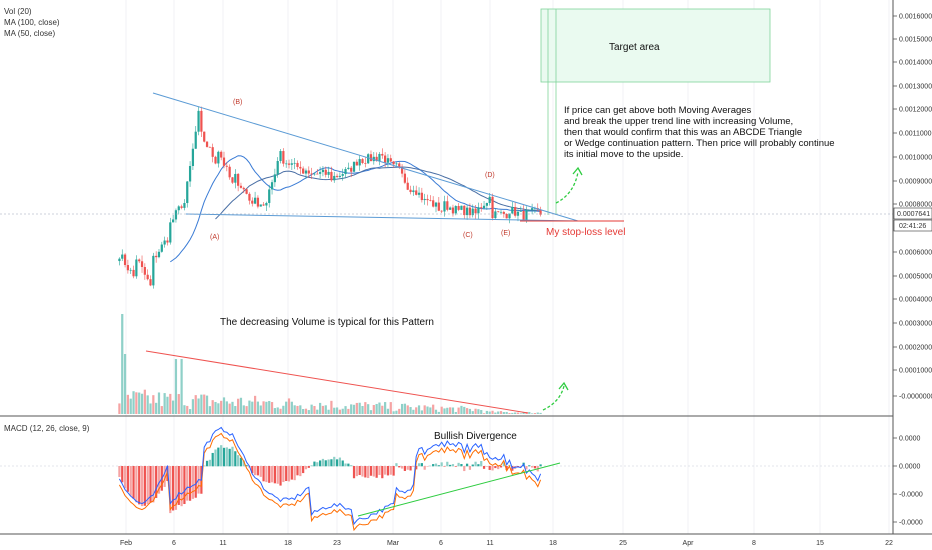 Image resolution: width=932 pixels, height=550 pixels. Describe the element at coordinates (754, 543) in the screenshot. I see `time-tick-label: 8` at that location.